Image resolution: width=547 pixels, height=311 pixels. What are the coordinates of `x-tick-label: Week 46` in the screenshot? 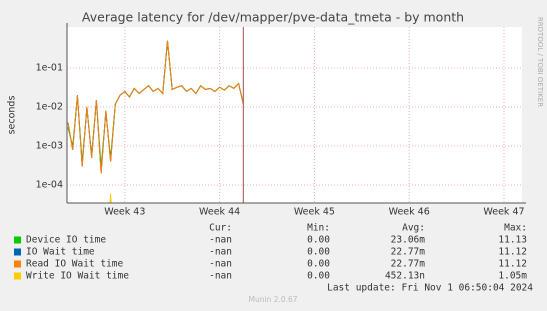 It's located at (409, 212).